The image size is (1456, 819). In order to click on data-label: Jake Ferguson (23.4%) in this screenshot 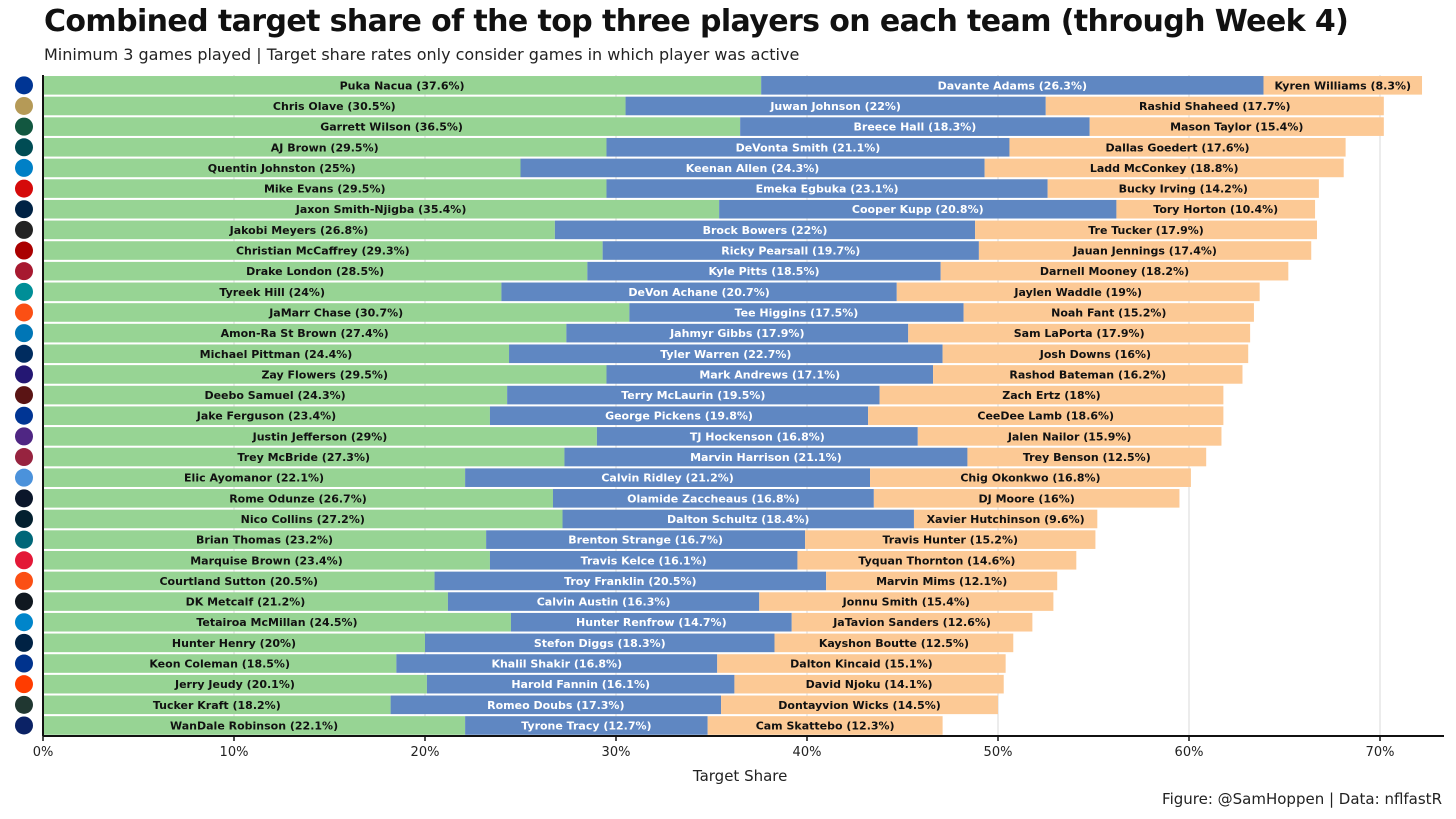, I will do `click(266, 416)`.